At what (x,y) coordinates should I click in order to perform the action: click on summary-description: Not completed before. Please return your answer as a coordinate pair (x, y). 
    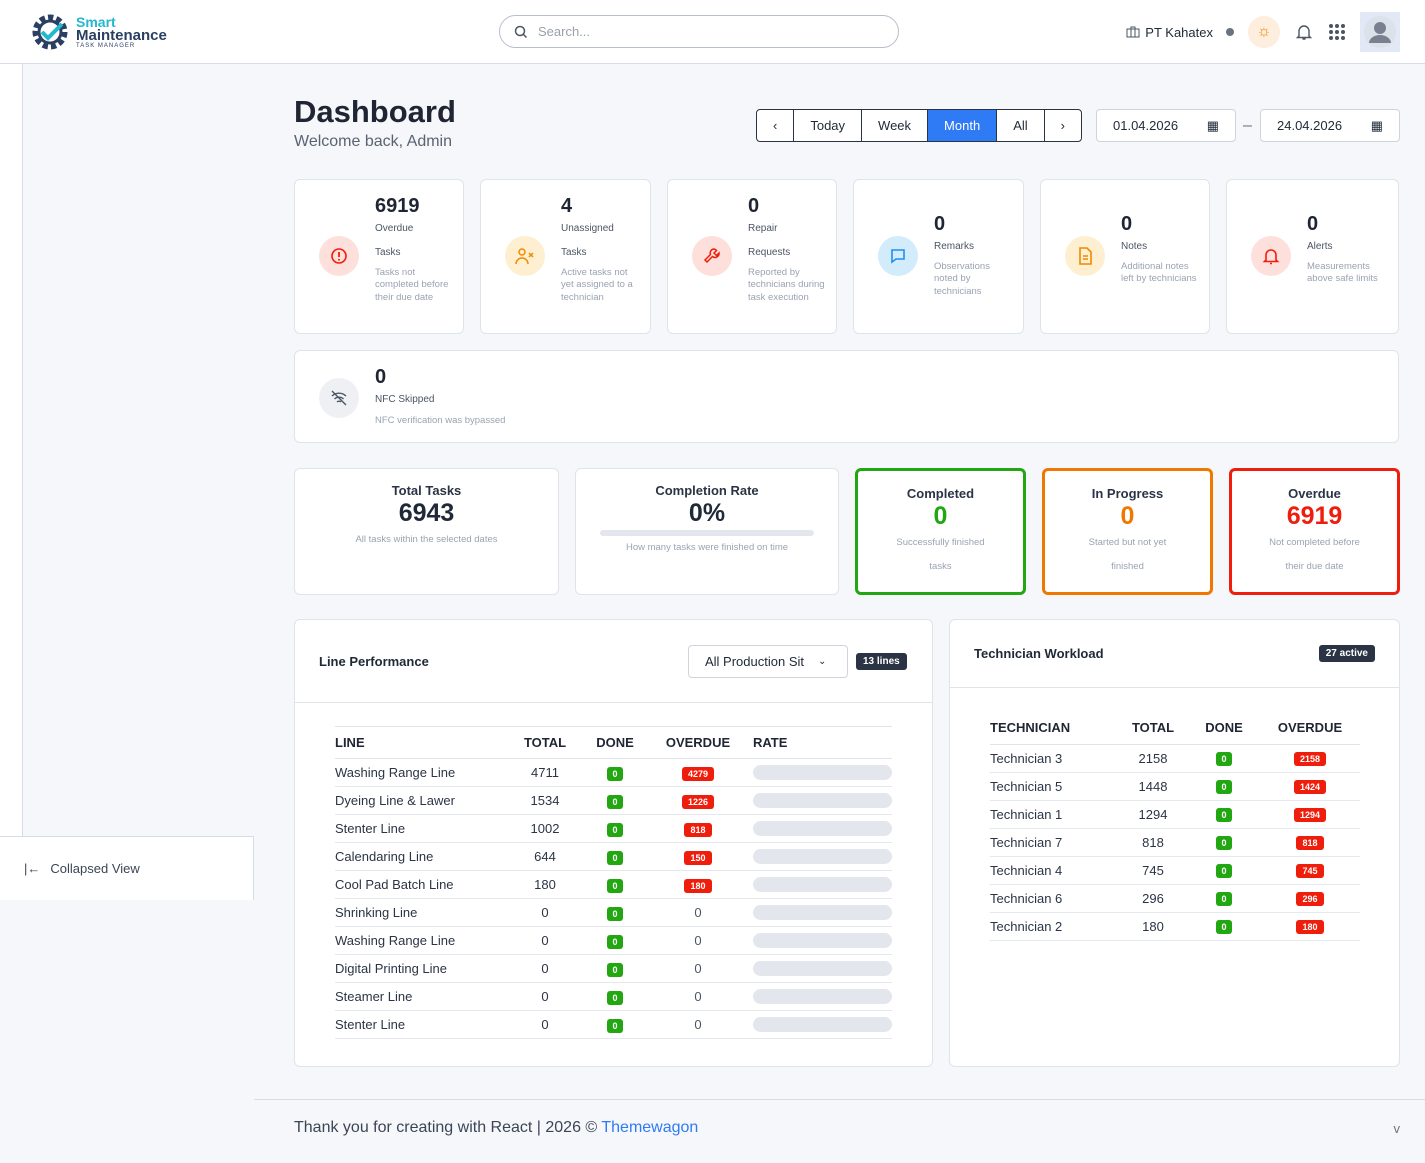
    Looking at the image, I should click on (1314, 542).